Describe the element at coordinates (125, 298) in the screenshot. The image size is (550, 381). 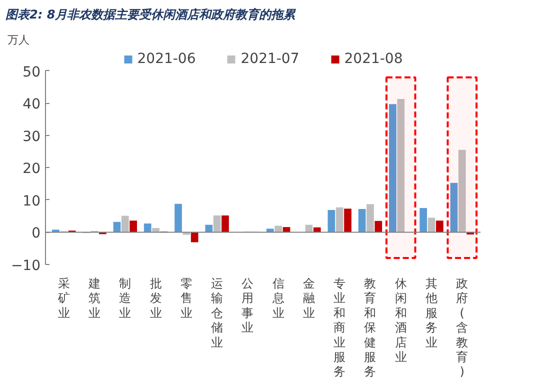
I see `x-tick-label: 制造业` at that location.